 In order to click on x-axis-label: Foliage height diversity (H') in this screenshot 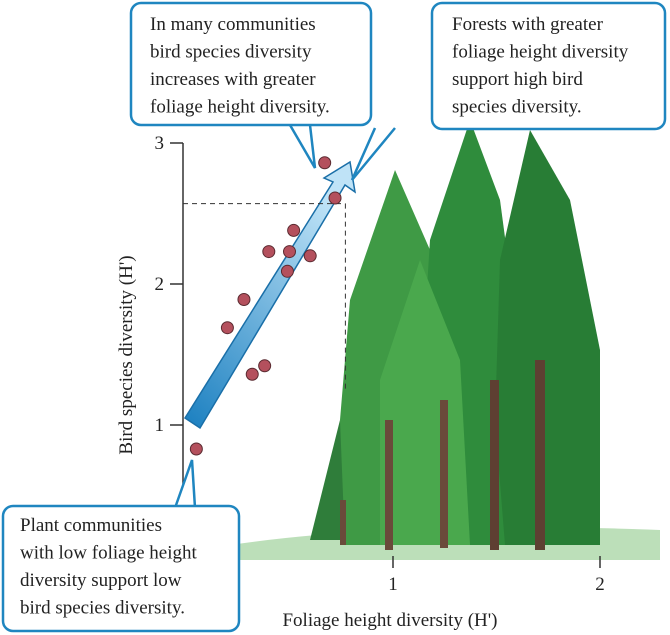, I will do `click(389, 620)`.